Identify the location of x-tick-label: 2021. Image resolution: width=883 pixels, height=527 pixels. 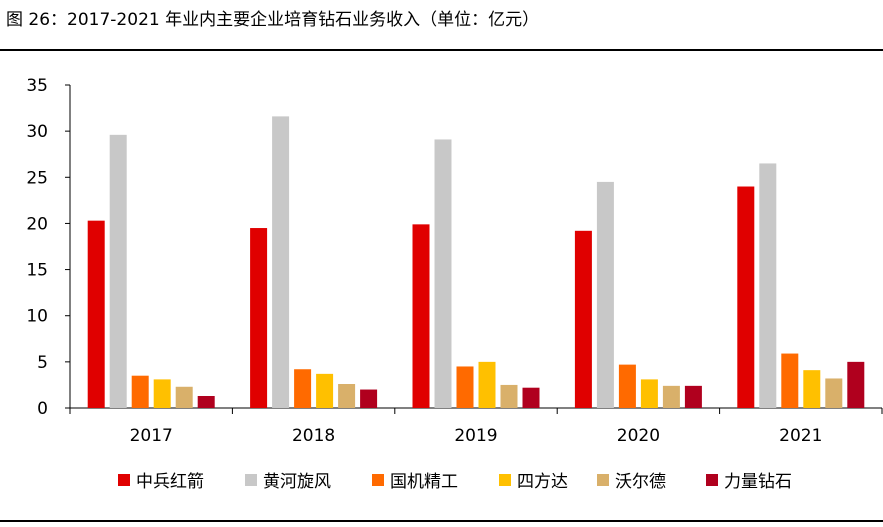
(800, 436).